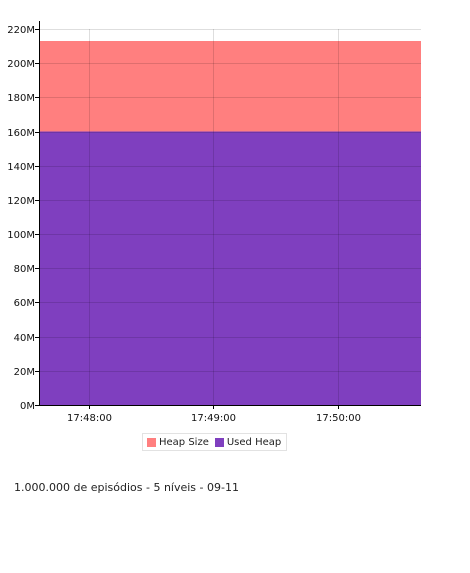  What do you see at coordinates (21, 167) in the screenshot?
I see `y-tick-label: 140M` at bounding box center [21, 167].